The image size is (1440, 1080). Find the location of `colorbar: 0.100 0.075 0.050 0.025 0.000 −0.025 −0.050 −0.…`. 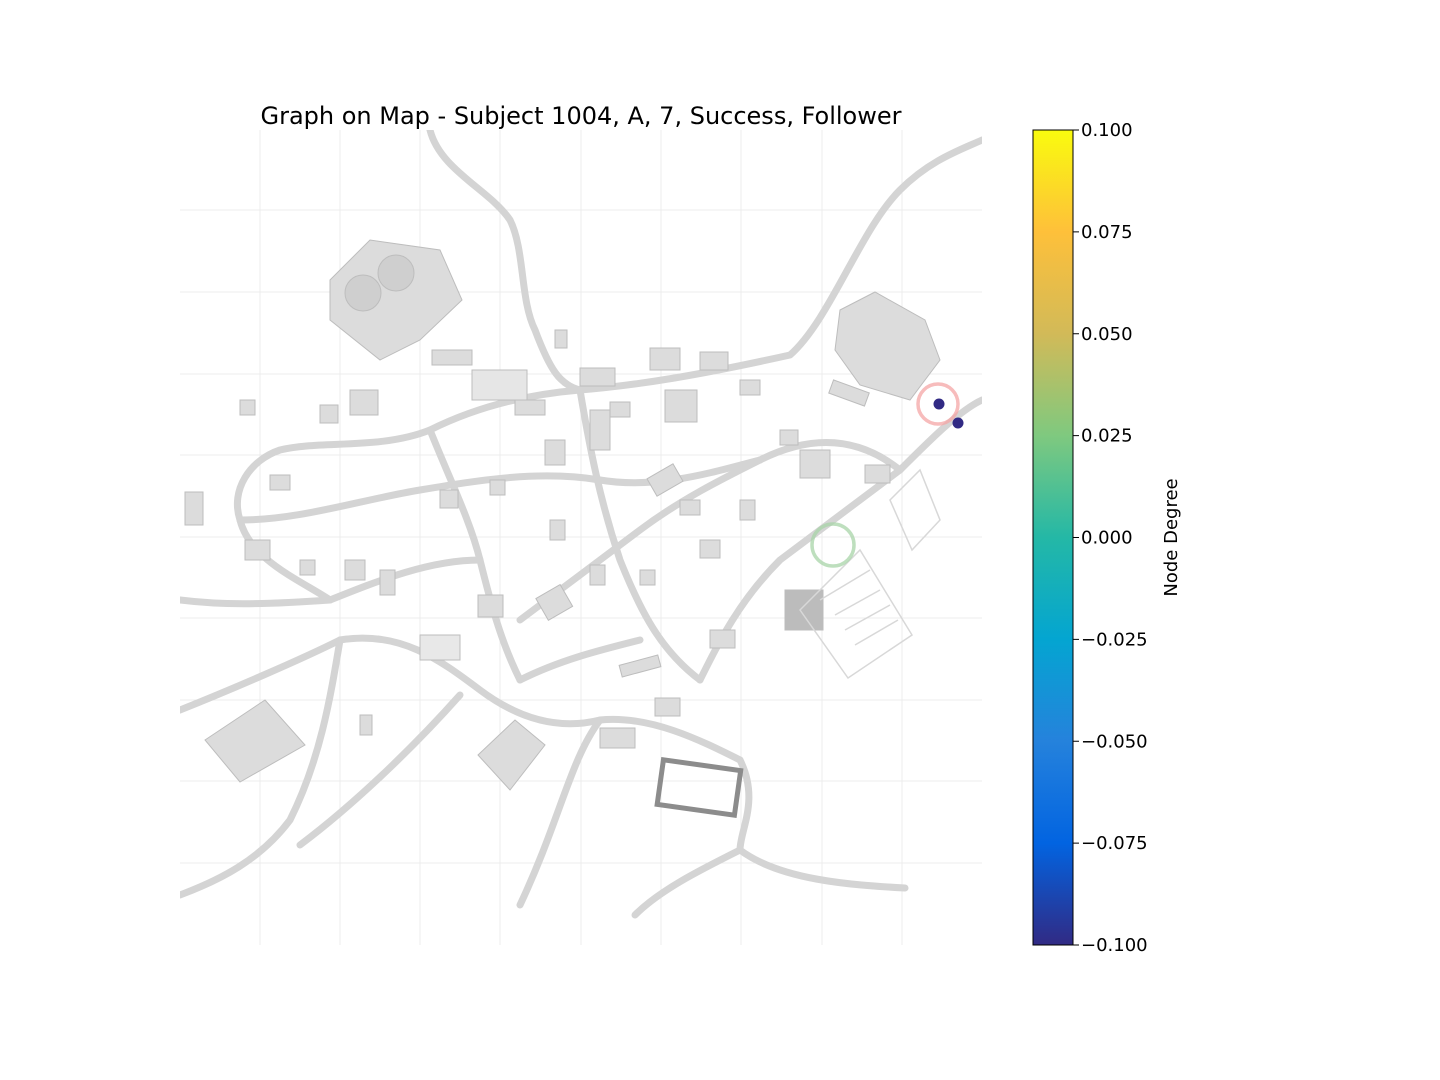

colorbar: 0.100 0.075 0.050 0.025 0.000 −0.025 −0.050 −0.… is located at coordinates (1107, 538).